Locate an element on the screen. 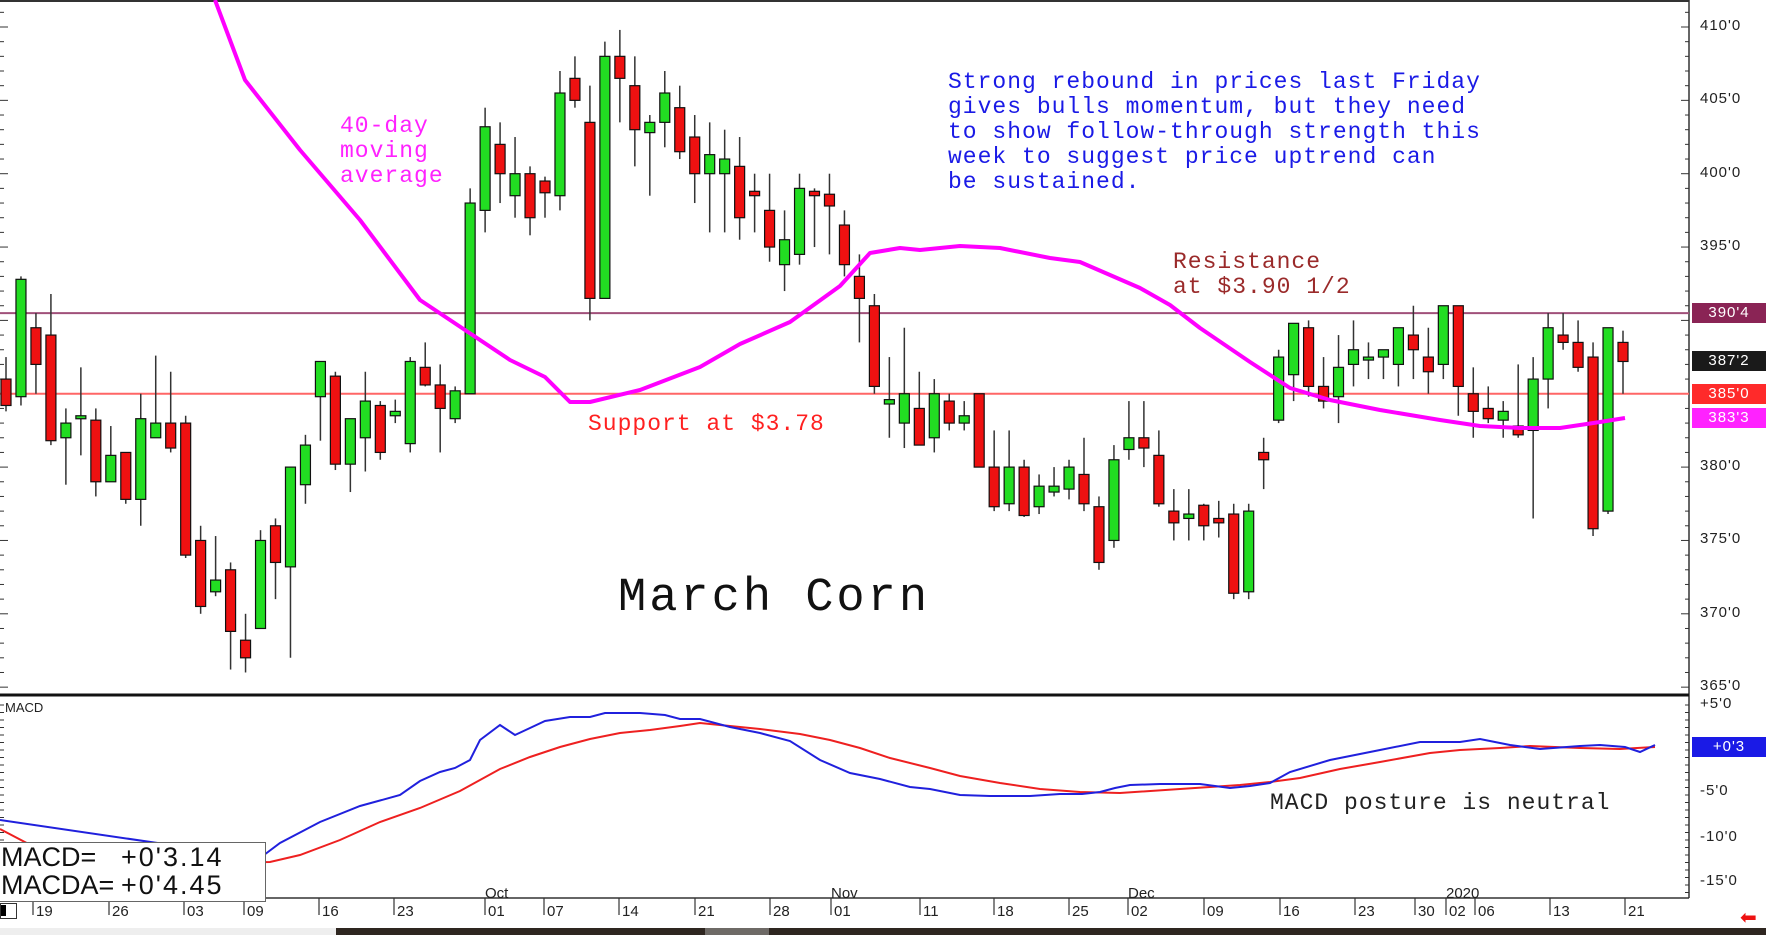 The height and width of the screenshot is (935, 1766). month-label: Dec is located at coordinates (1141, 893).